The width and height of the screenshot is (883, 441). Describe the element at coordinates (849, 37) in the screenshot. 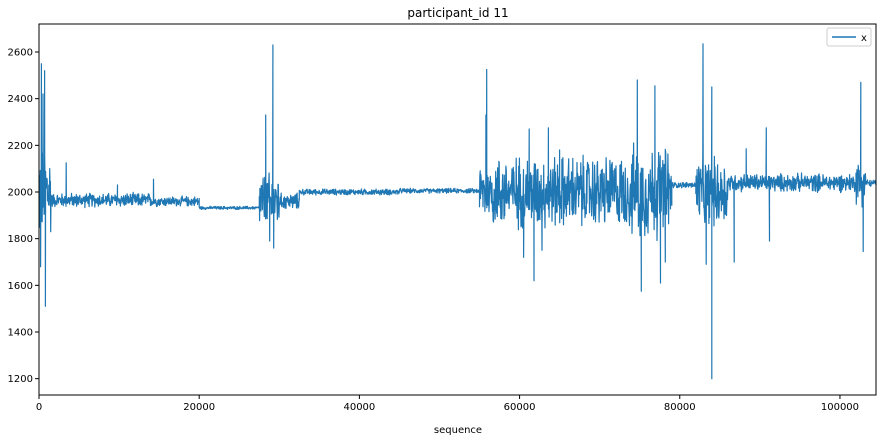

I see `legend: x` at that location.